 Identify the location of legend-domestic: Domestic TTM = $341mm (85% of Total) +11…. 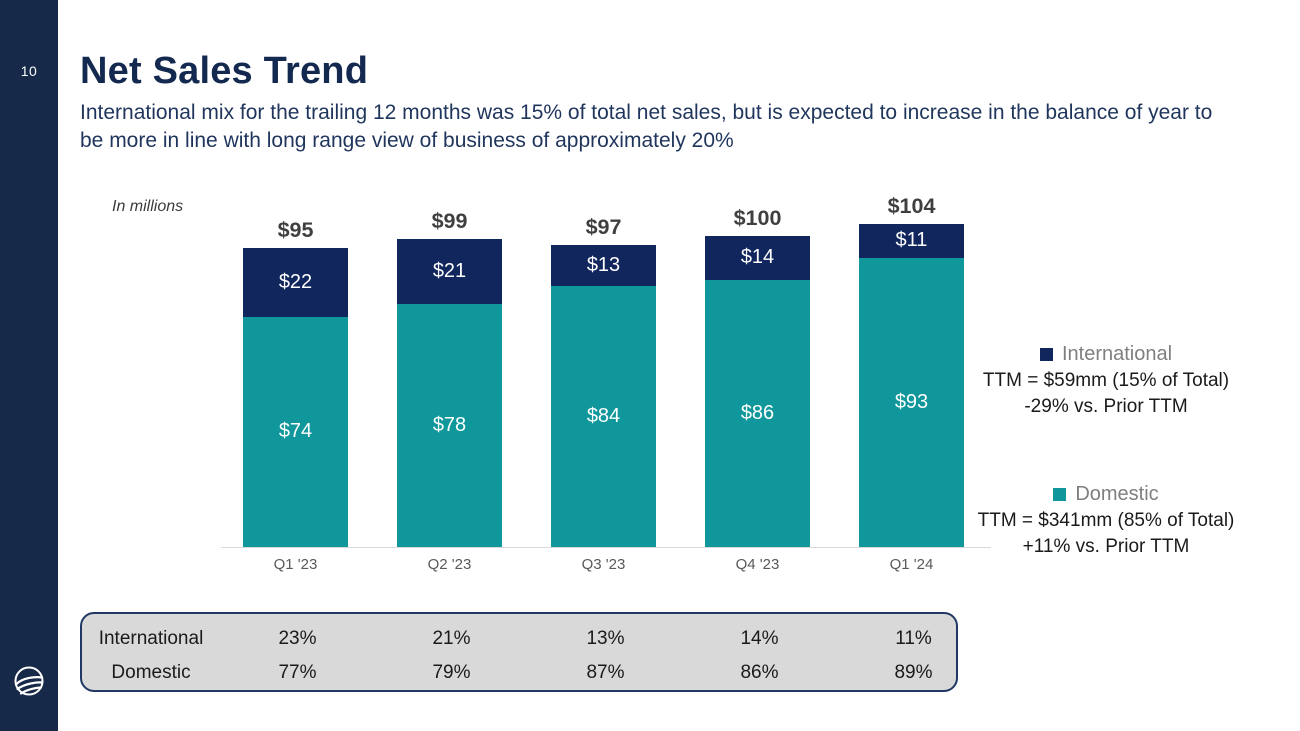
(1106, 520).